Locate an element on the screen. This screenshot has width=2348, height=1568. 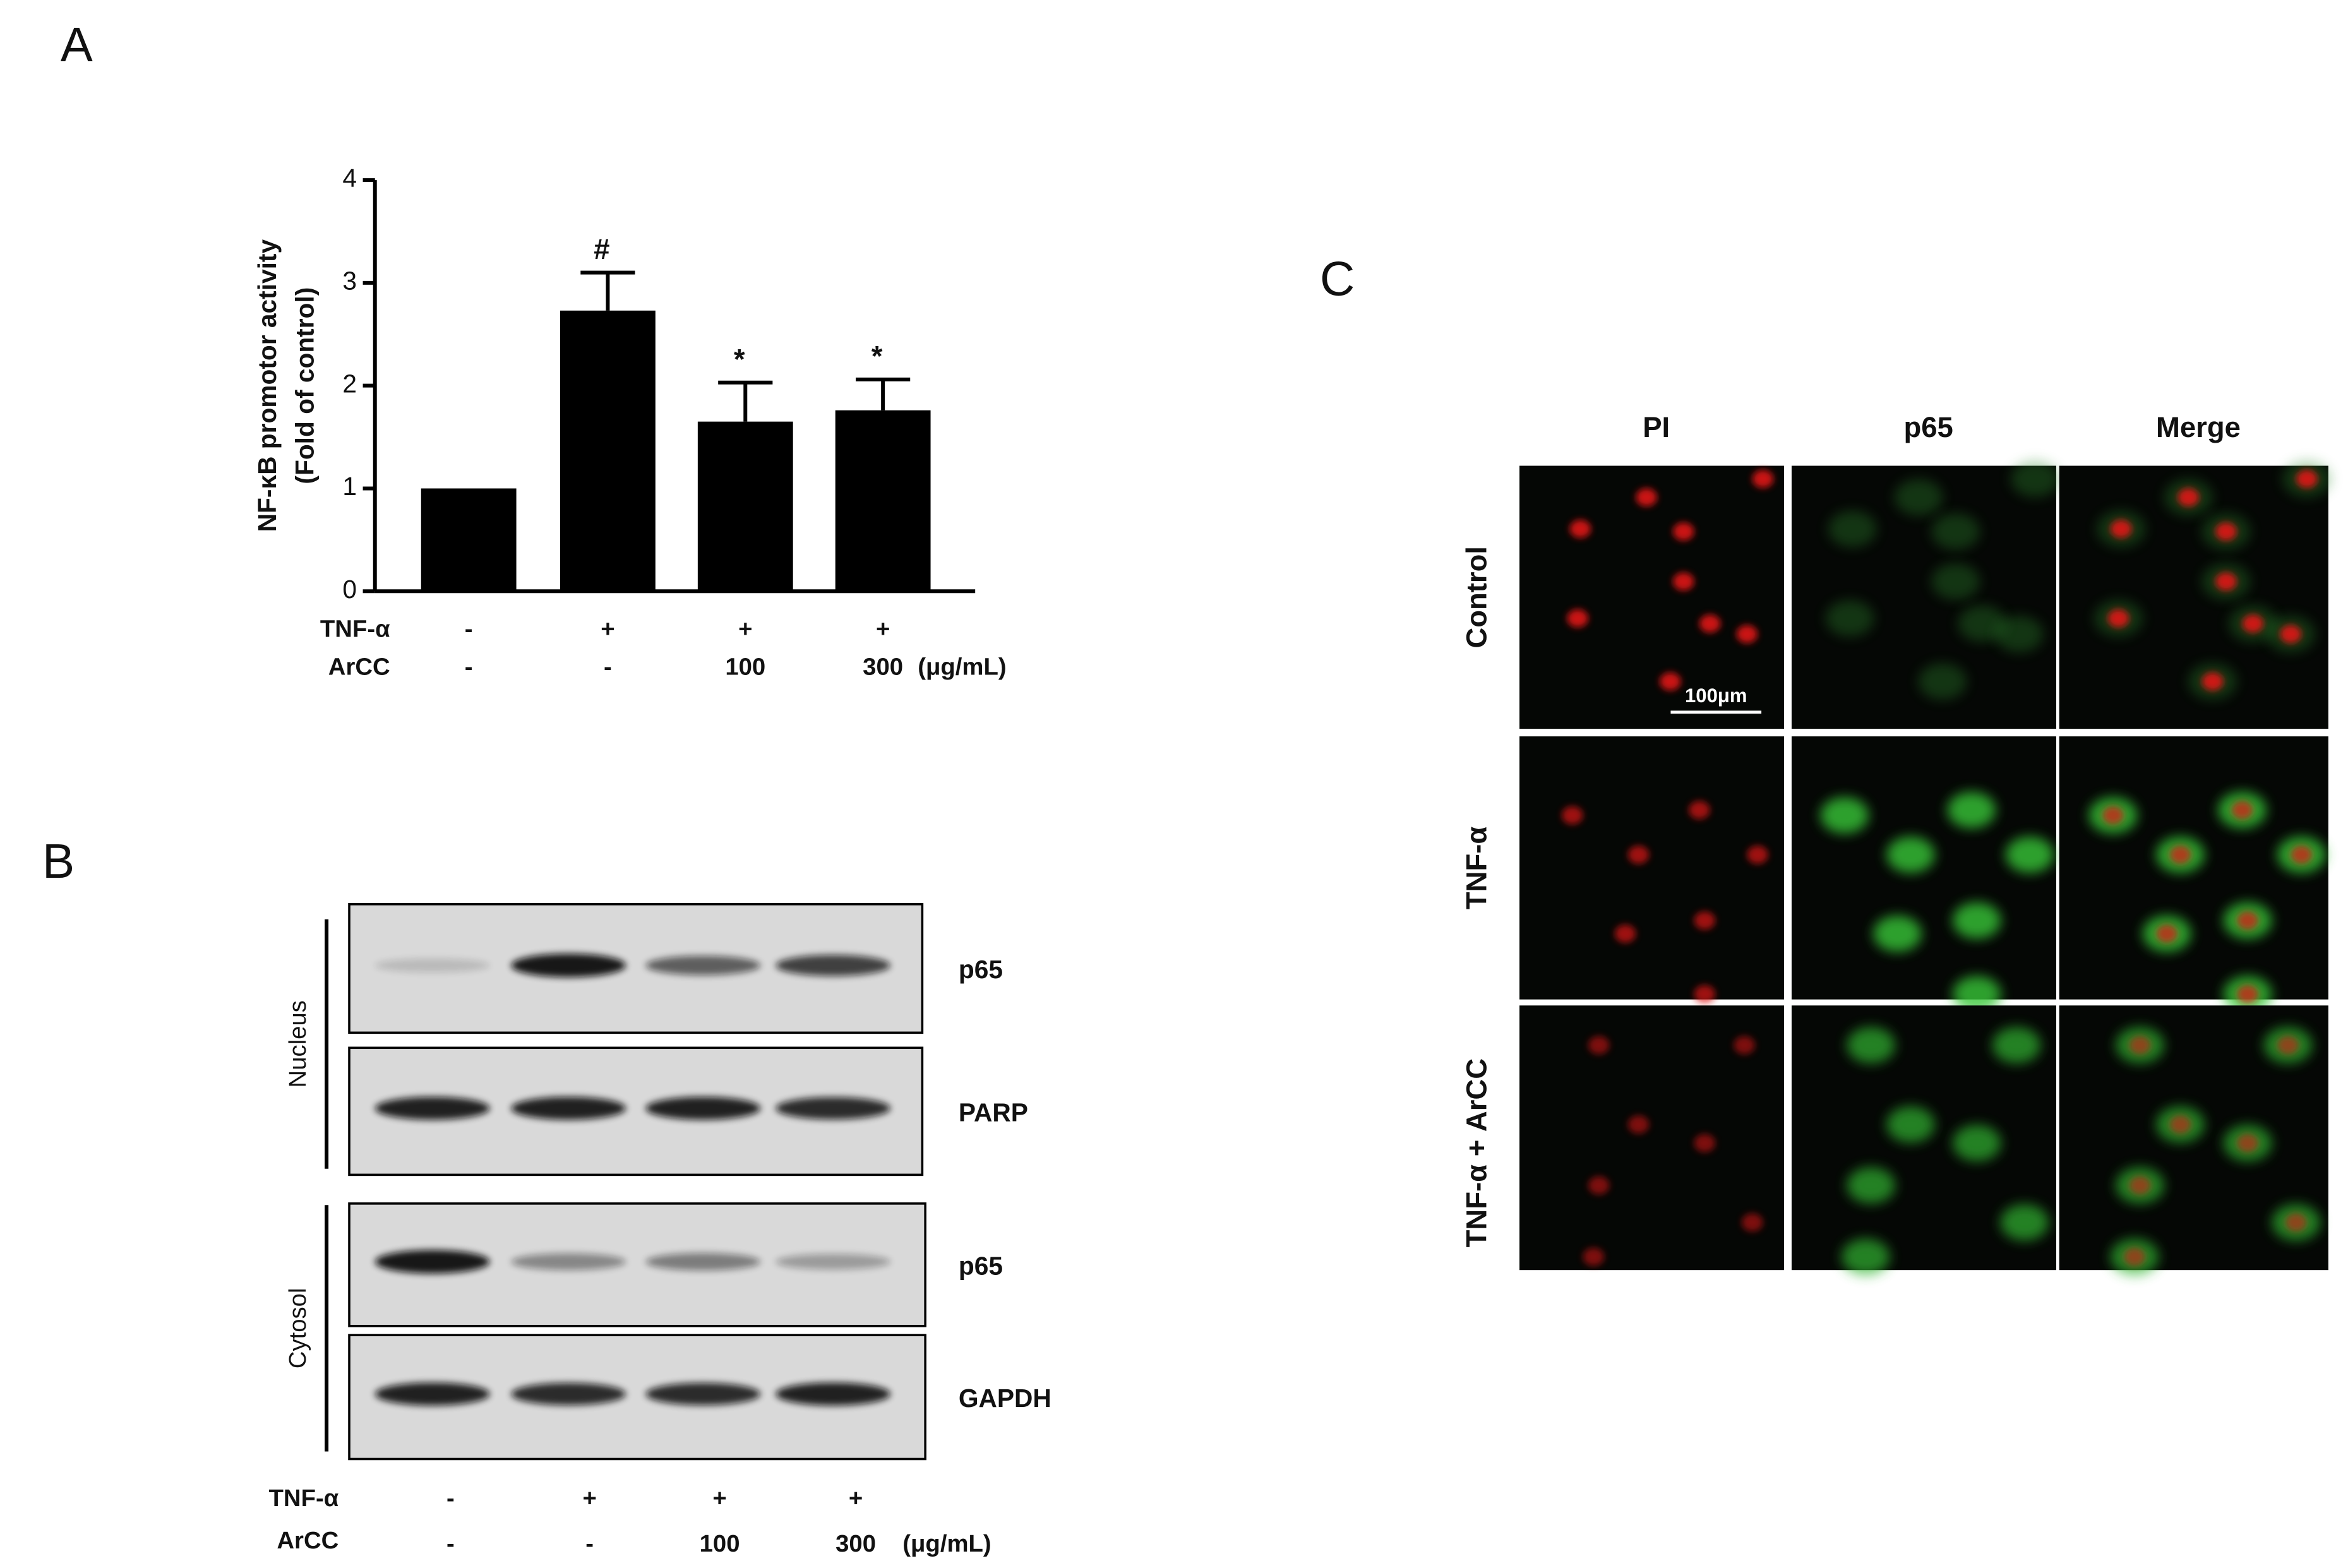
panel-label: B is located at coordinates (58, 862).